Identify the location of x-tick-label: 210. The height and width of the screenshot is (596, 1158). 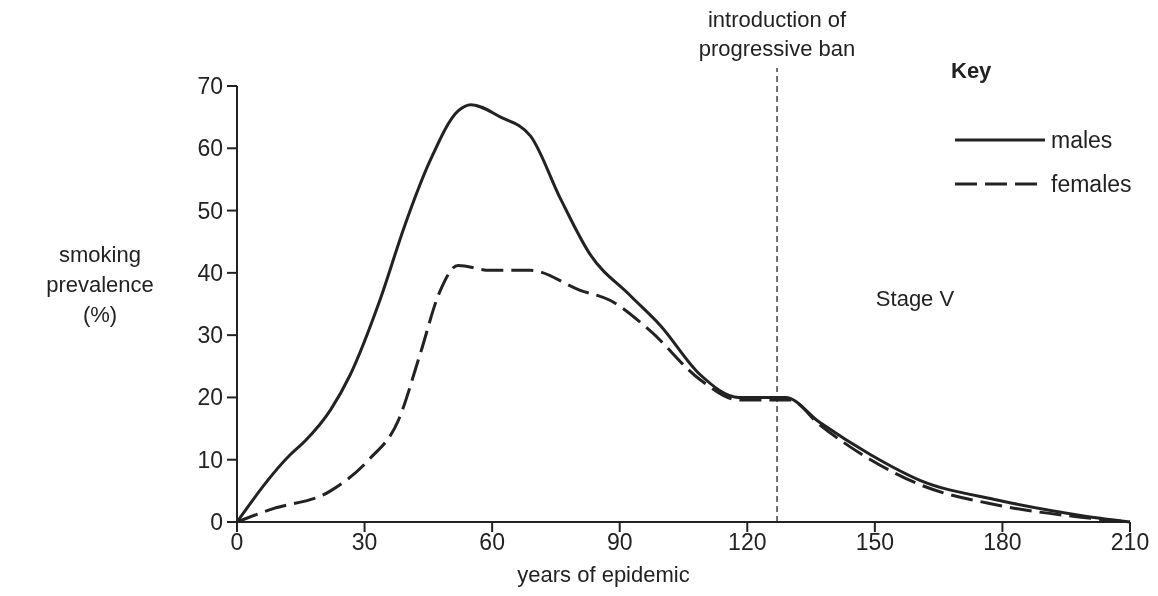
(1130, 542).